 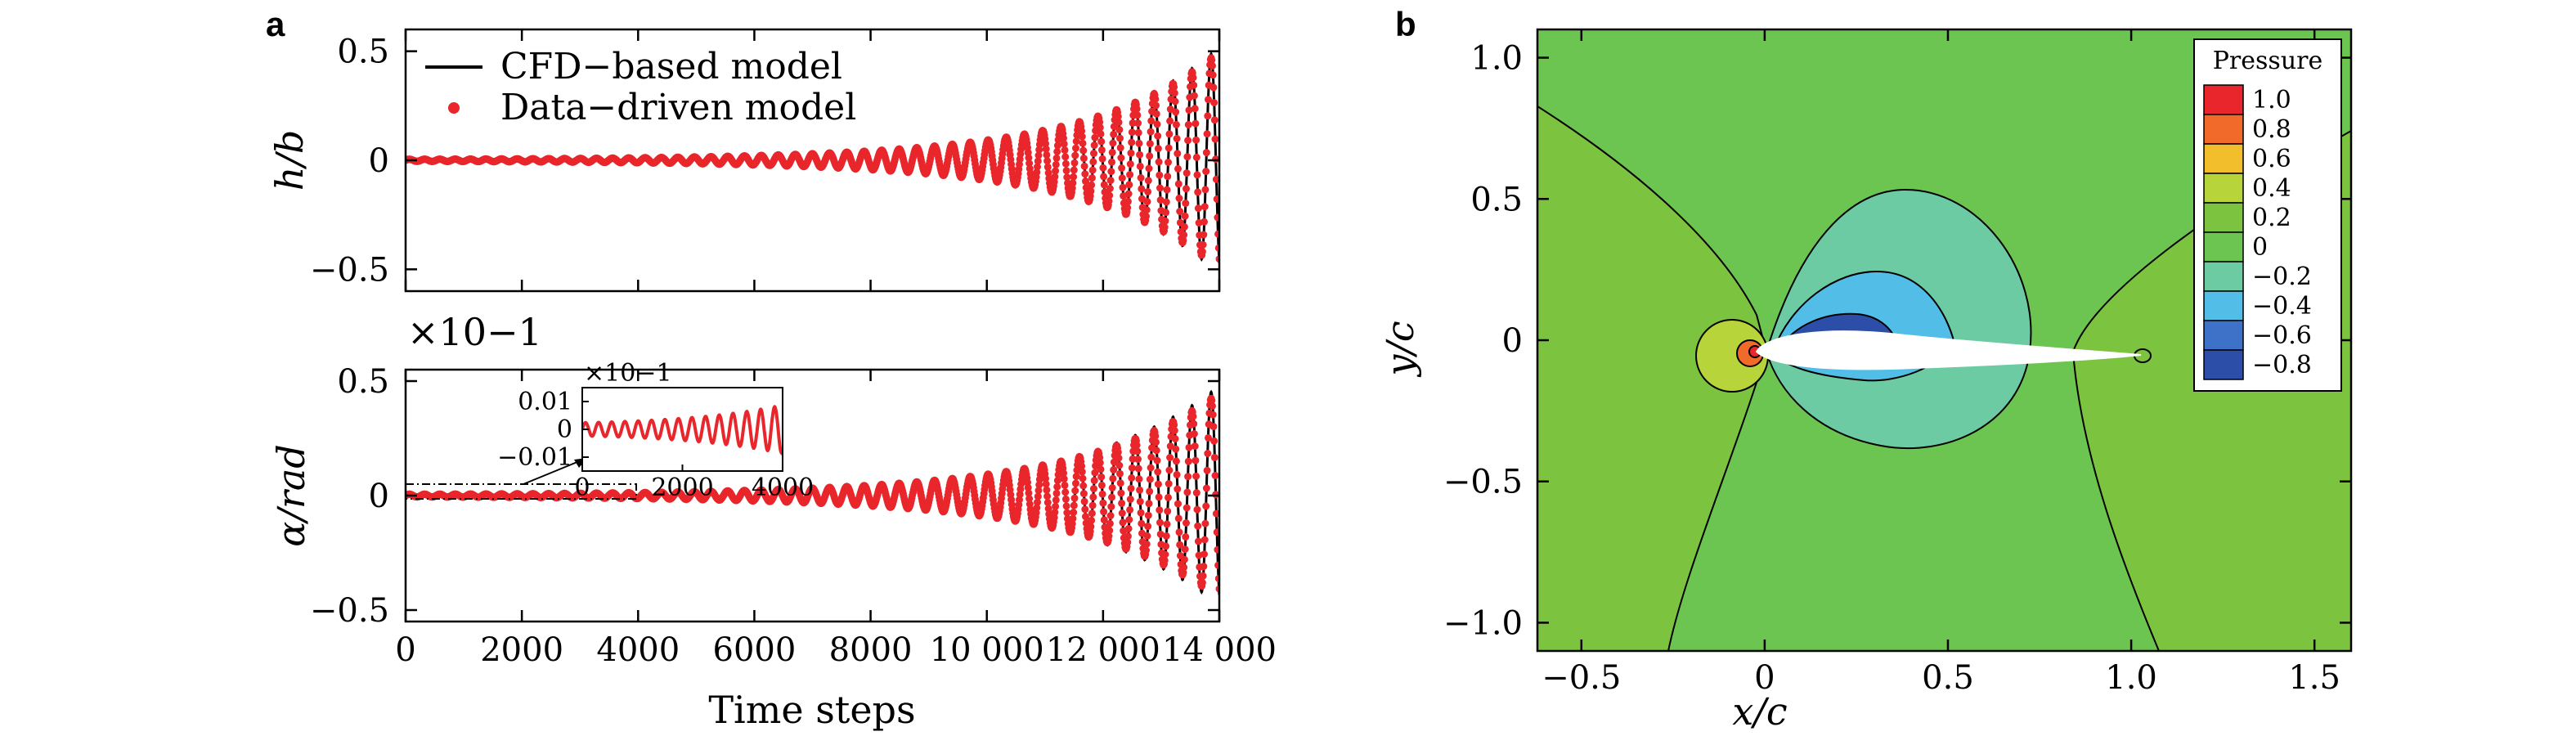 I want to click on b-xtick-label: 0.5, so click(x=1948, y=678).